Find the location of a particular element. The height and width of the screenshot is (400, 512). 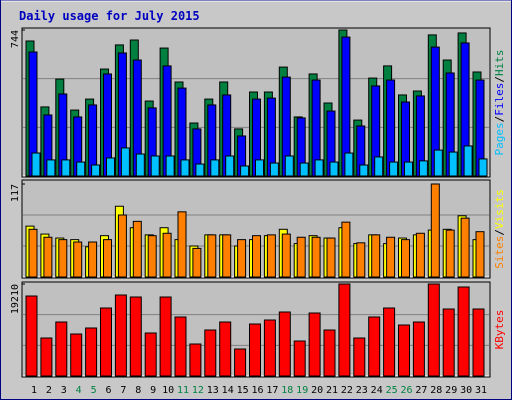

legend-entry: Sites is located at coordinates (499, 252).